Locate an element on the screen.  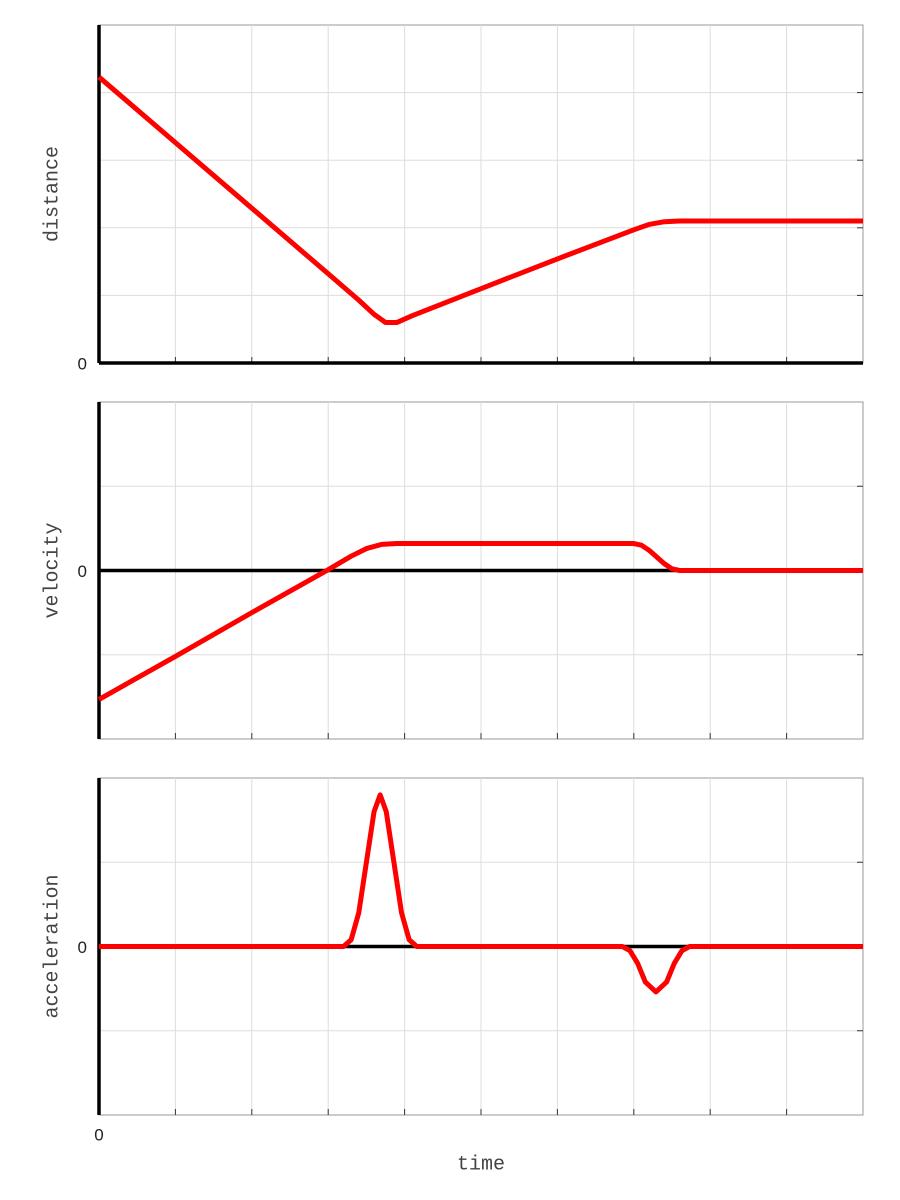
y-axis-label: acceleration is located at coordinates (52, 946).